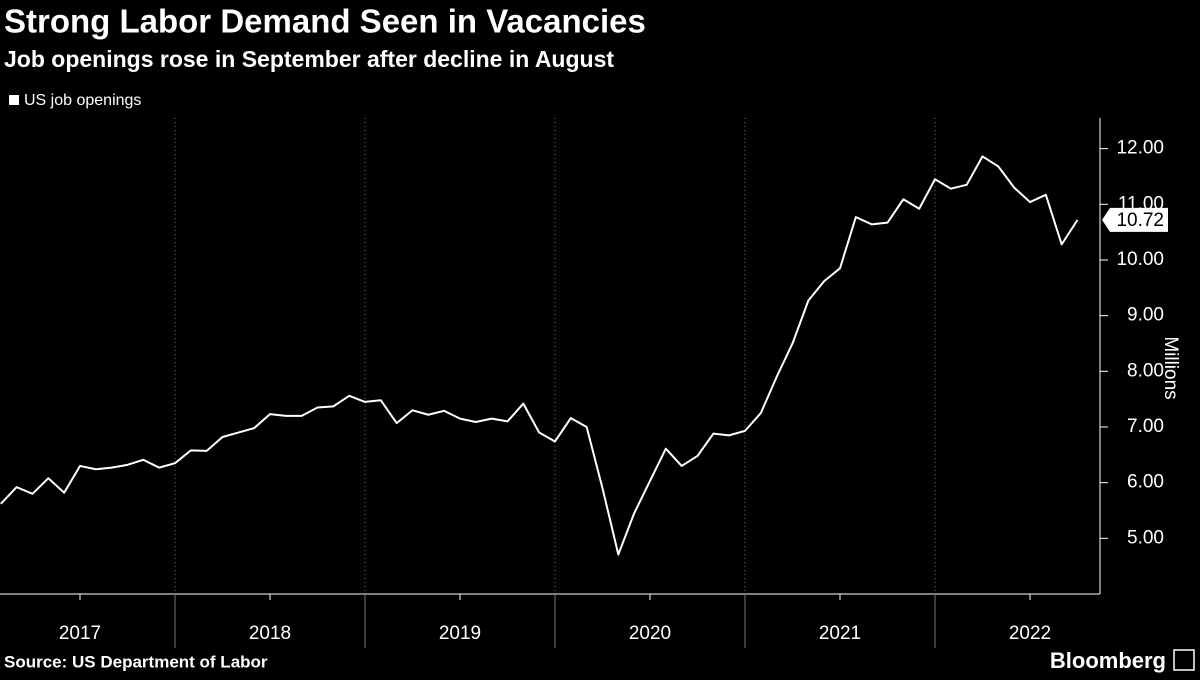 The height and width of the screenshot is (680, 1200). I want to click on x-tick-label: 2018, so click(270, 633).